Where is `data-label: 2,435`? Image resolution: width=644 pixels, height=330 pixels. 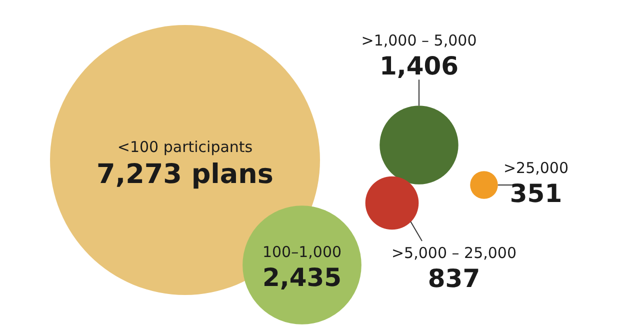
data-label: 2,435 is located at coordinates (302, 277).